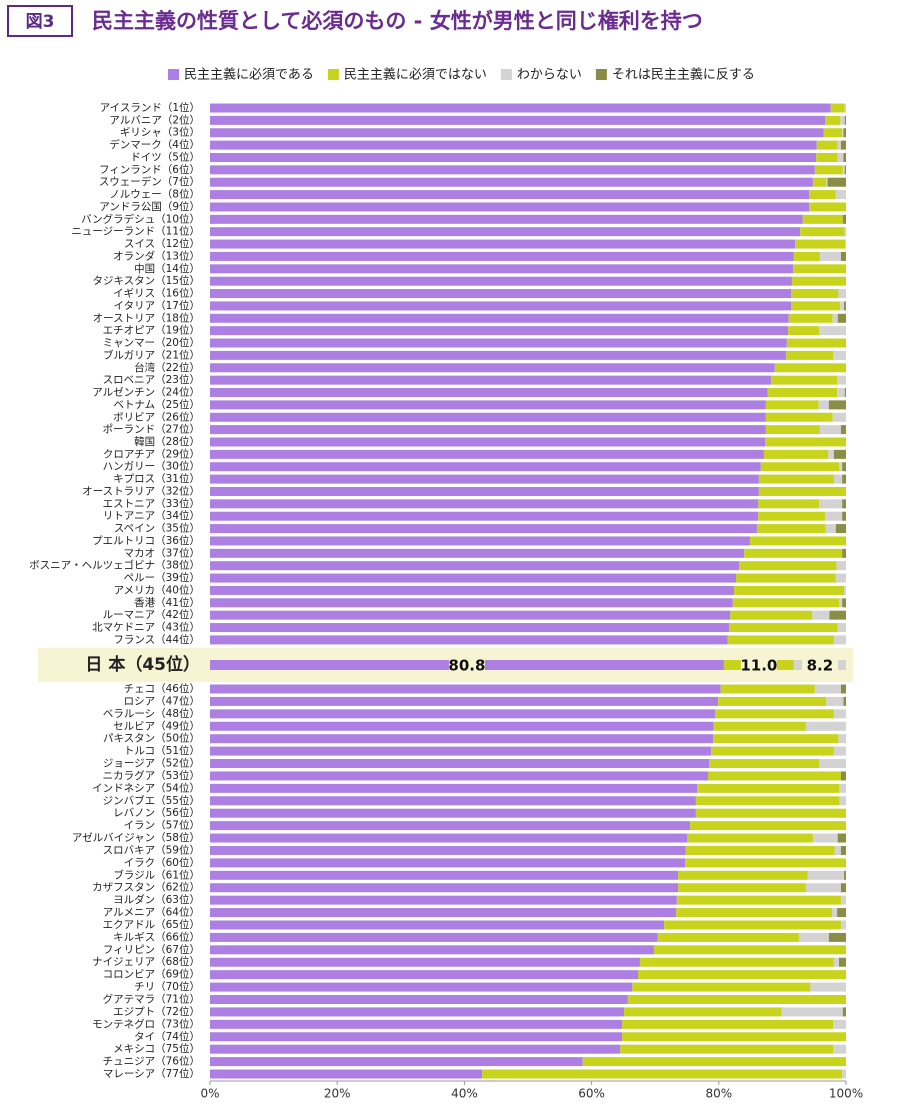 This screenshot has width=900, height=1104. I want to click on category-label: エジプト（72位）, so click(156, 1011).